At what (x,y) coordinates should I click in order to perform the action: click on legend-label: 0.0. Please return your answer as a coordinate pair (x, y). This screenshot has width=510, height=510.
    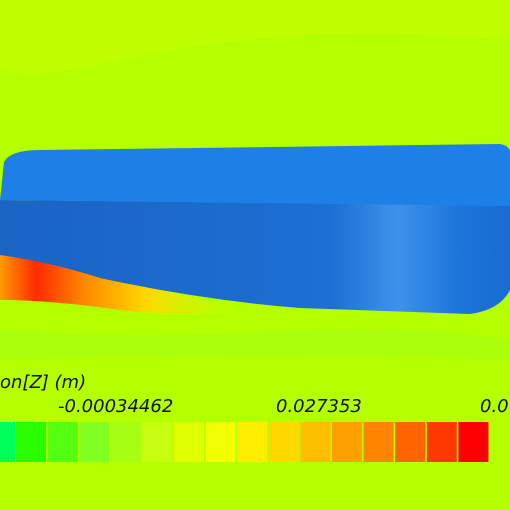
    Looking at the image, I should click on (494, 406).